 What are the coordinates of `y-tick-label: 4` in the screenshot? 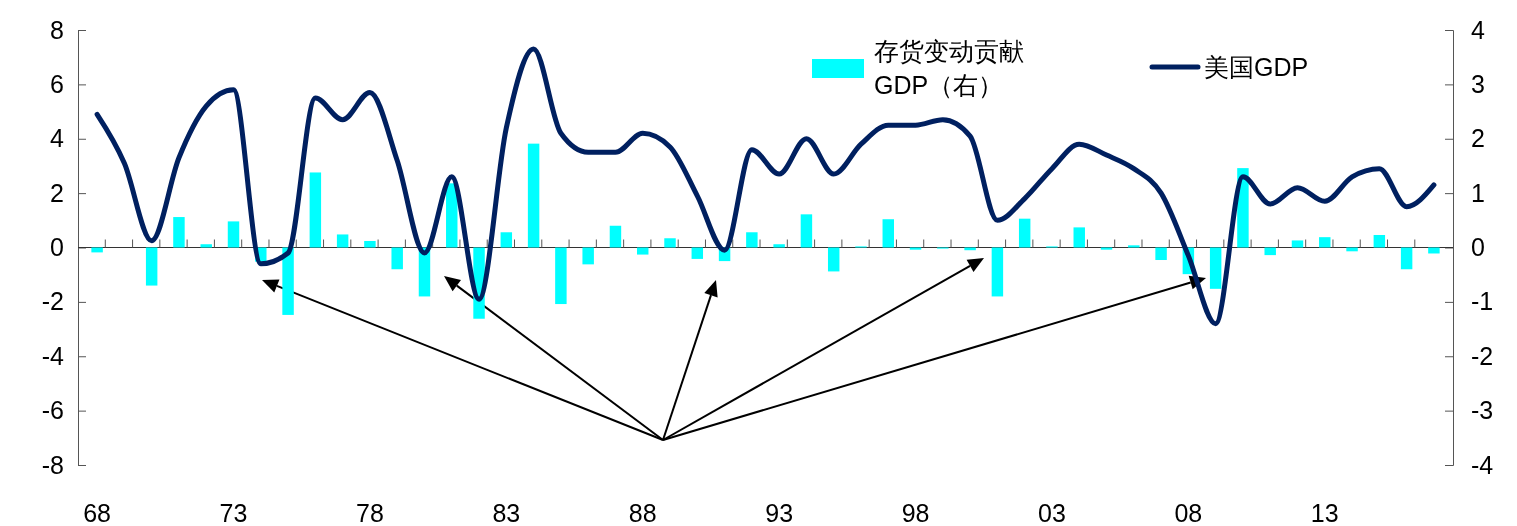 It's located at (57, 138).